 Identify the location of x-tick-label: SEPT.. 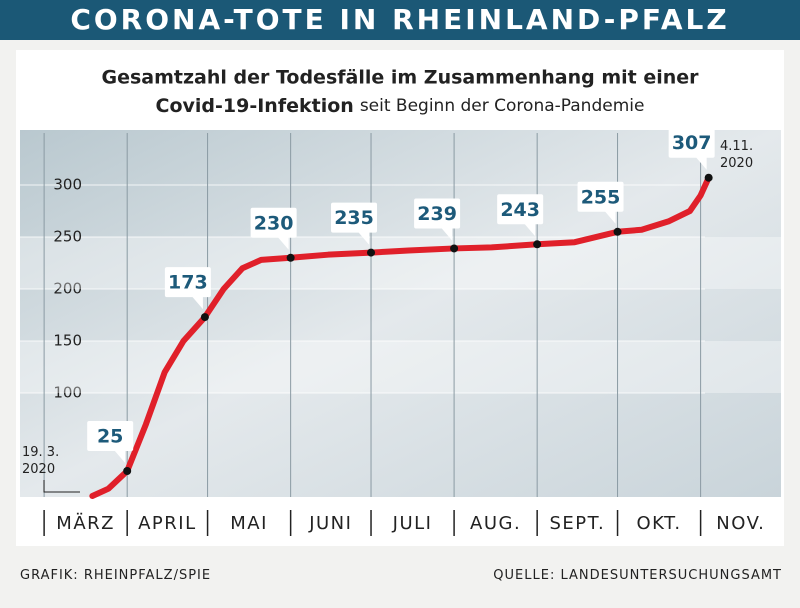
(577, 523).